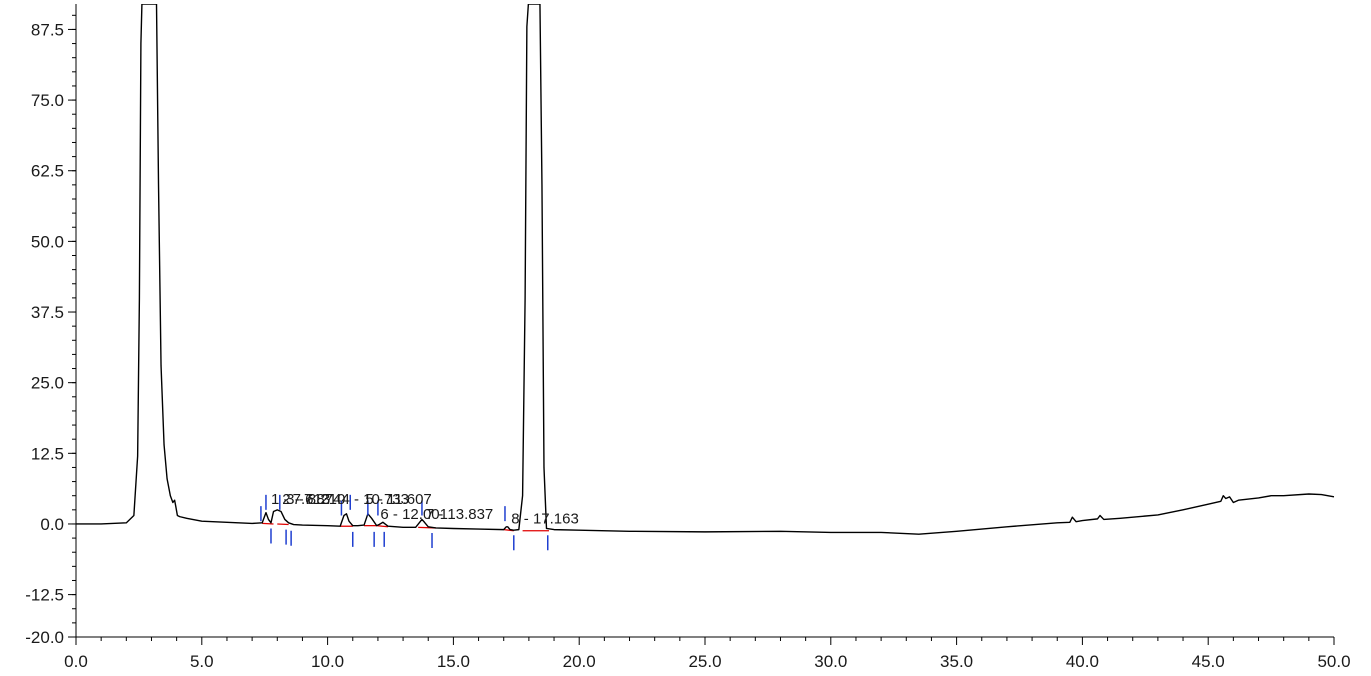 The image size is (1371, 676). Describe the element at coordinates (406, 527) in the screenshot. I see `integration-baselines` at that location.